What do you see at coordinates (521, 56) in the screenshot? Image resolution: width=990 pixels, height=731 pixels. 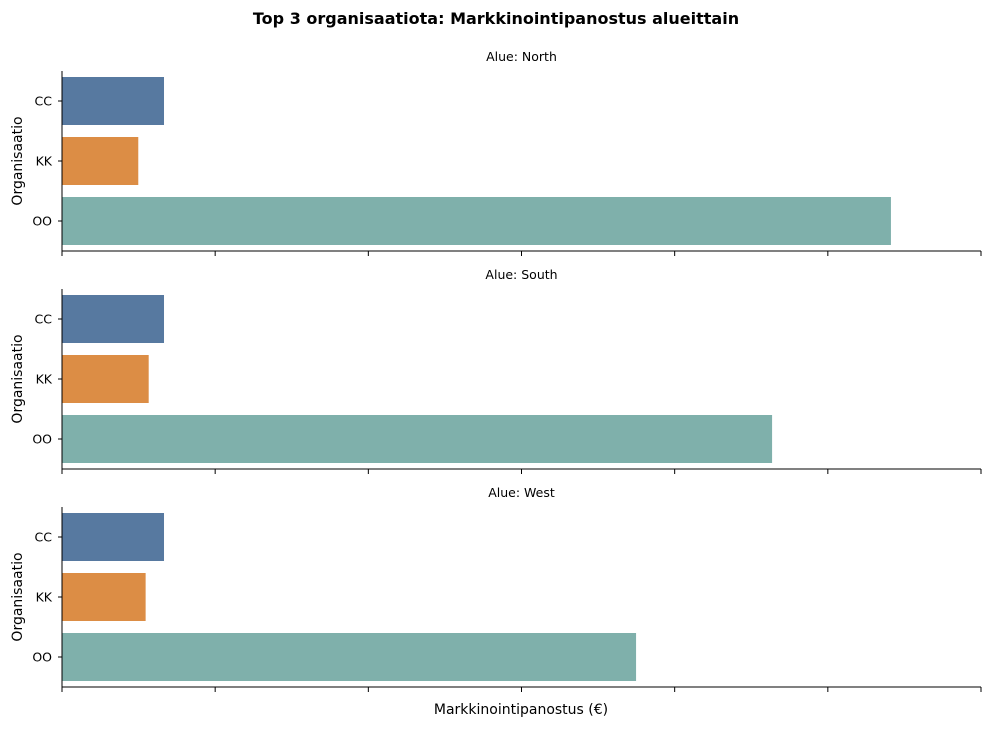 I see `facet-title: Alue: North` at bounding box center [521, 56].